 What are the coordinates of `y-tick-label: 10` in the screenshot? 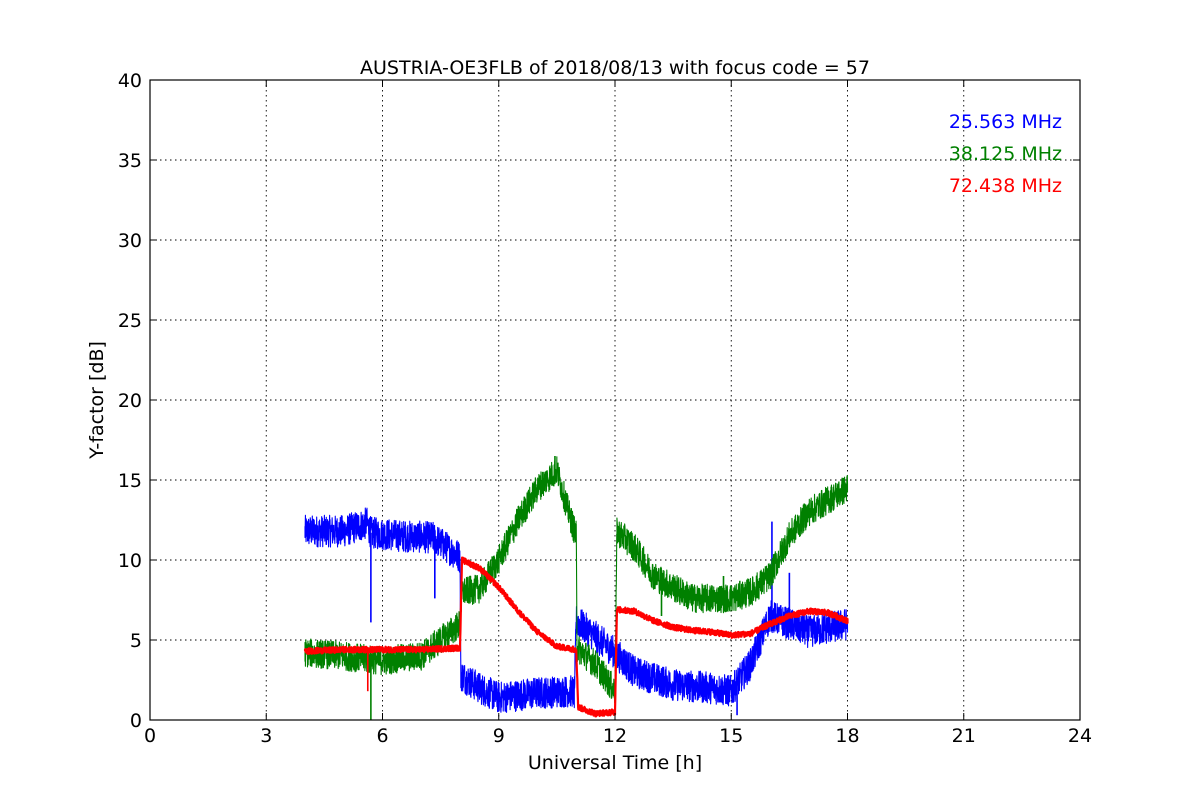 It's located at (130, 561).